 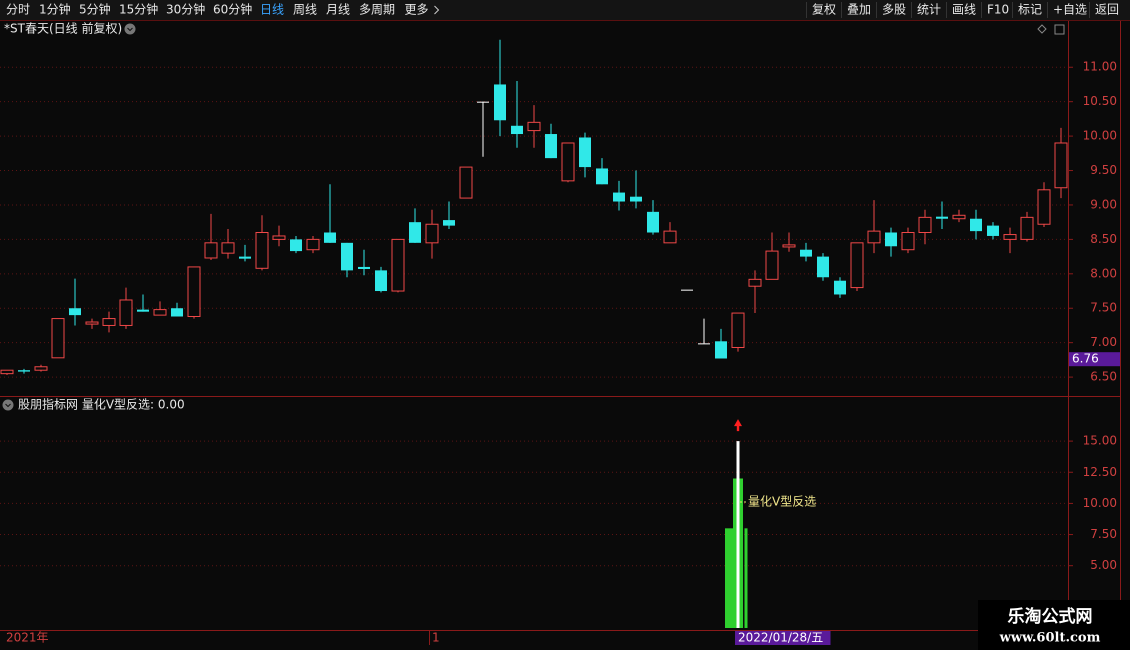 What do you see at coordinates (63, 28) in the screenshot?
I see `main-title: *ST春天(日线 前复权)` at bounding box center [63, 28].